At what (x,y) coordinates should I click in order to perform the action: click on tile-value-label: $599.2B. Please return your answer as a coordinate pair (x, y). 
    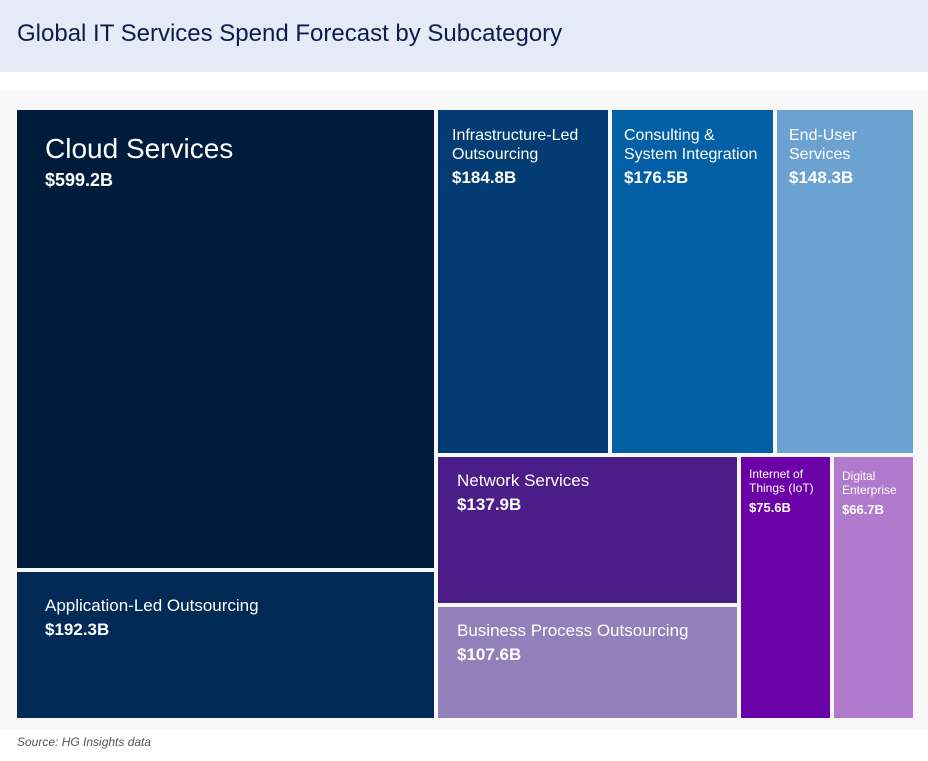
    Looking at the image, I should click on (79, 179).